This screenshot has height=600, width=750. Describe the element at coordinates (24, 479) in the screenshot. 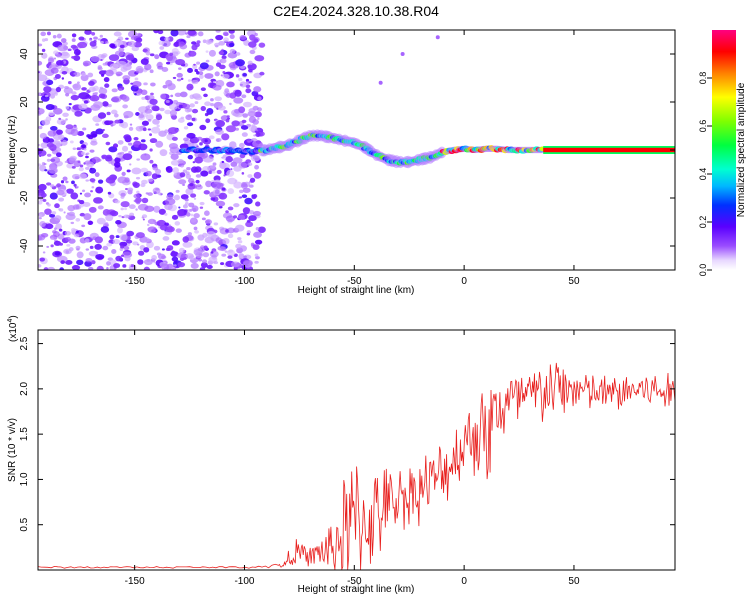

I see `y-tick-label: 1.0` at that location.